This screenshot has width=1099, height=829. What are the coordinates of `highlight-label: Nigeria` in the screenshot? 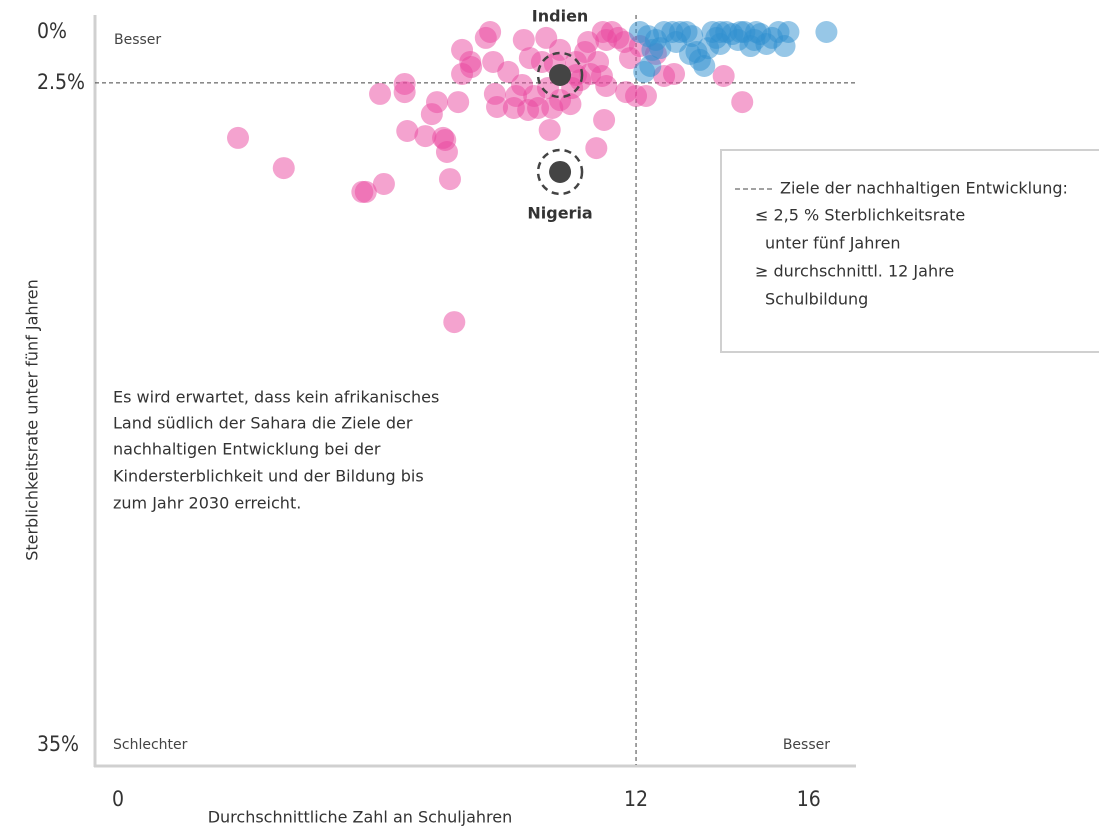 It's located at (559, 212).